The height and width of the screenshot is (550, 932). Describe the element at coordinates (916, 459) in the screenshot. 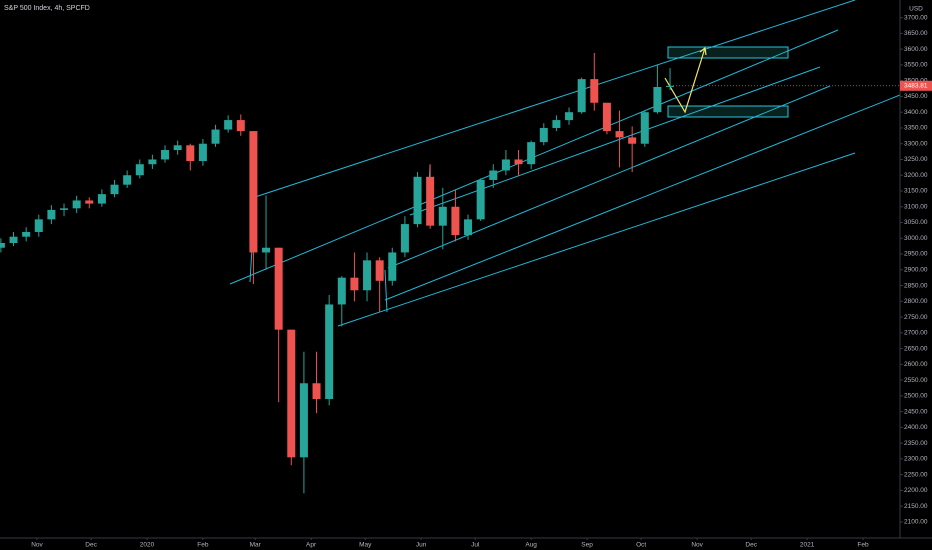

I see `y-tick-label: 2300.00` at that location.